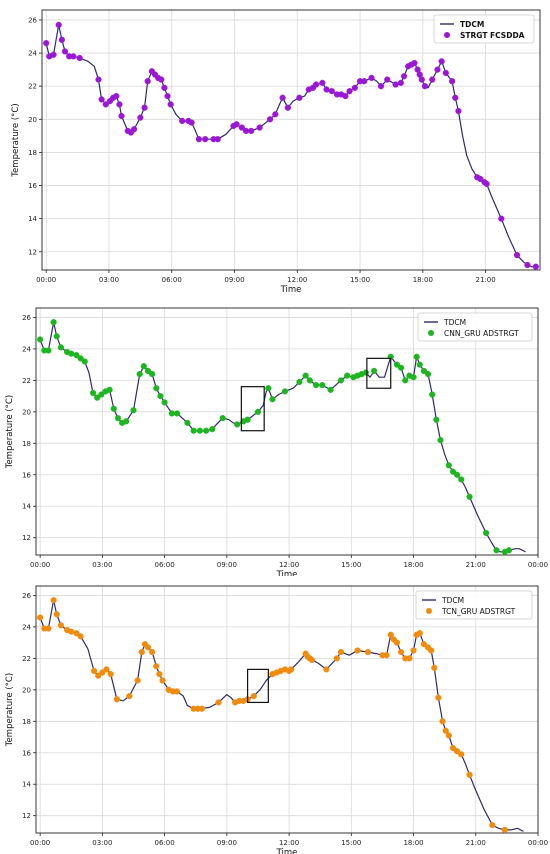 The width and height of the screenshot is (550, 854). I want to click on highlight-box, so click(257, 686).